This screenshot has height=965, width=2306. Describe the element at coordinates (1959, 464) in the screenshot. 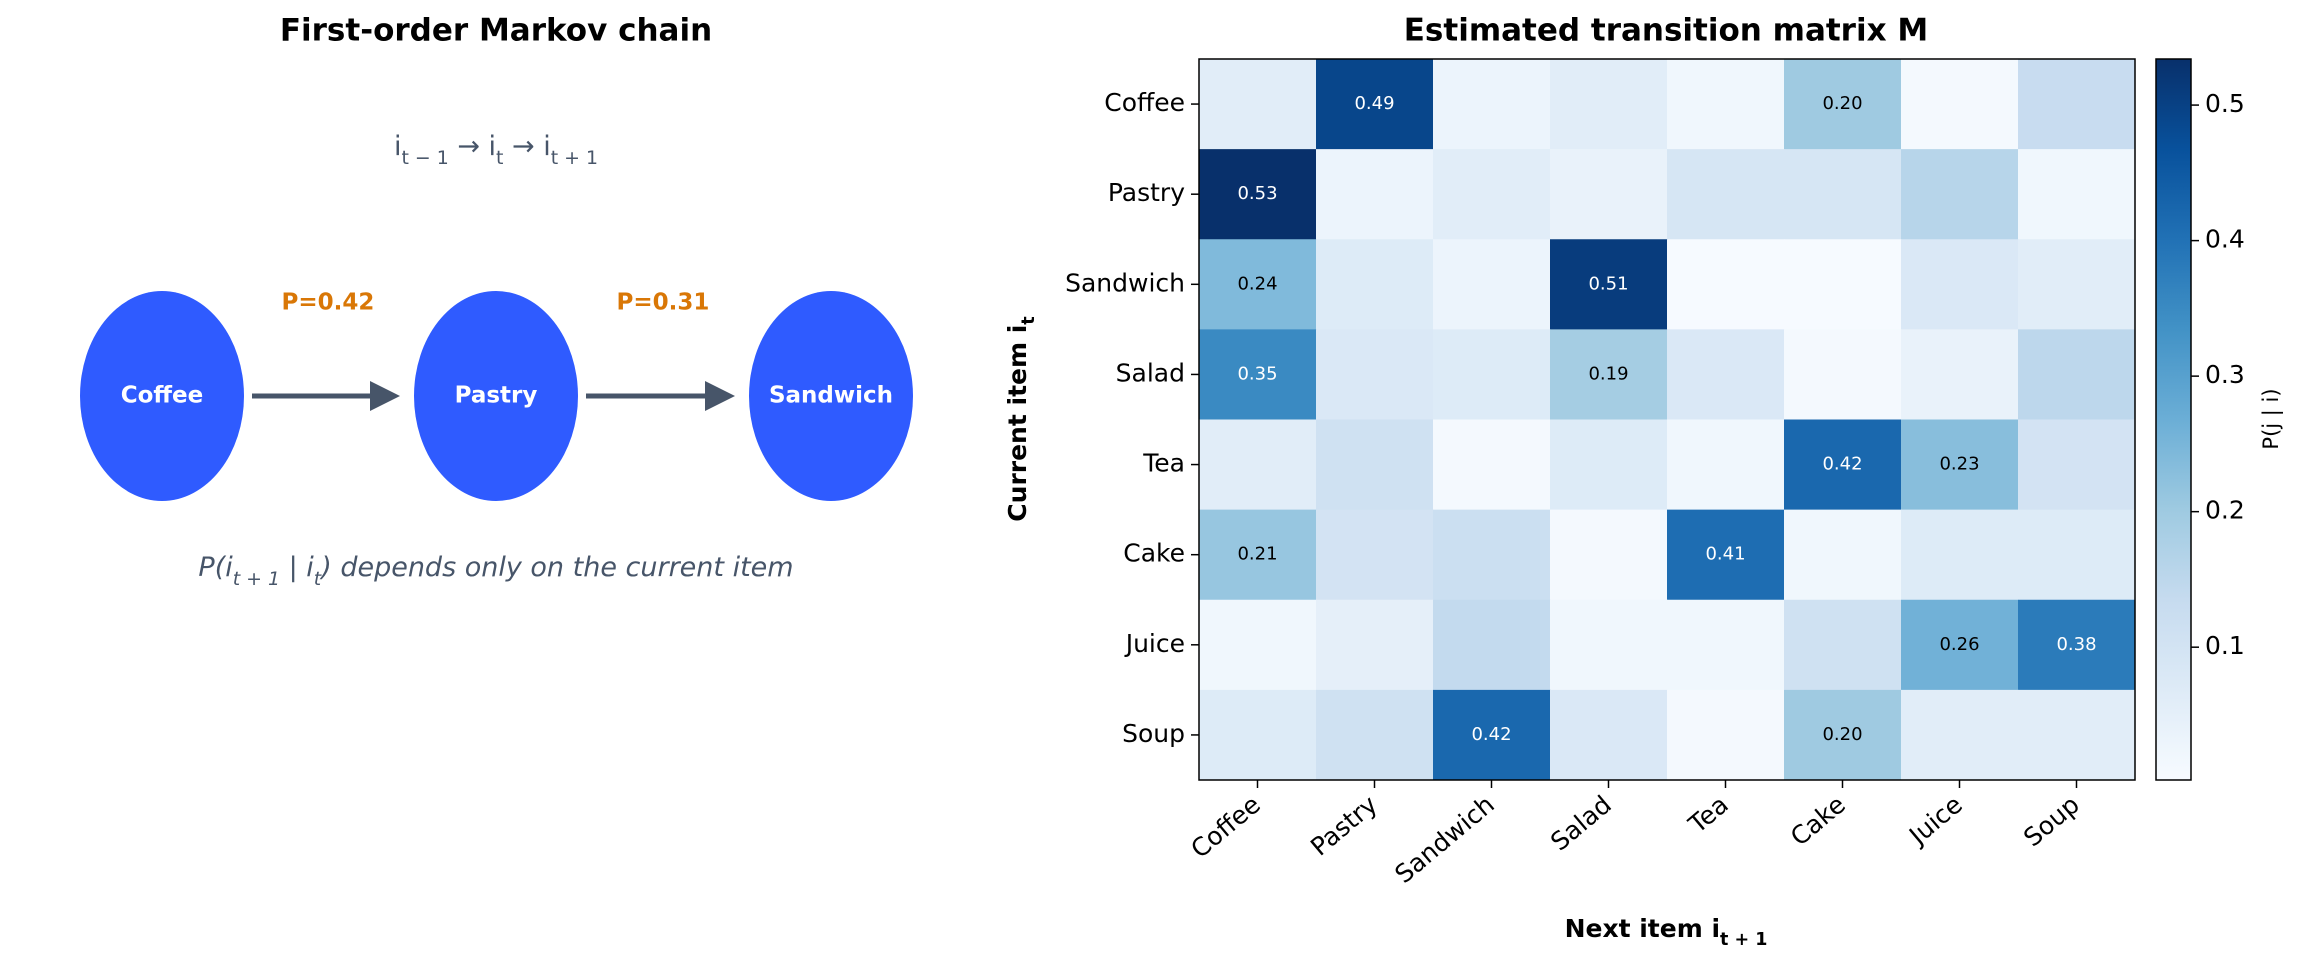

I see `value-label: 0.23` at that location.